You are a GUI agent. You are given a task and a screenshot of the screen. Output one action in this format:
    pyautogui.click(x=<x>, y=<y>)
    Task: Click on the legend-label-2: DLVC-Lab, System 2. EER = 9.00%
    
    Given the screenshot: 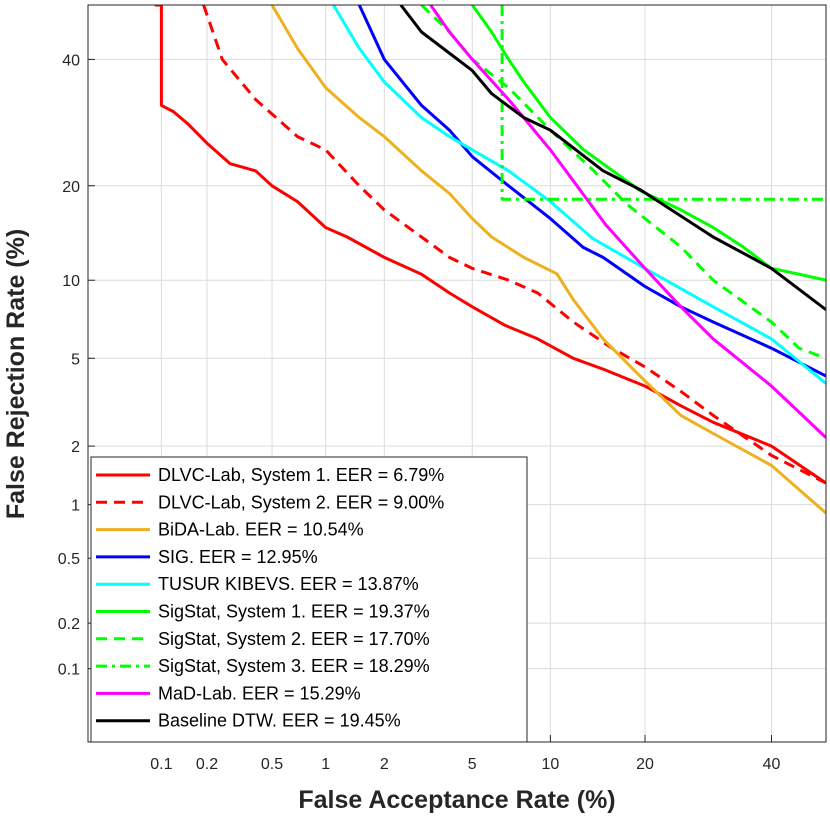 What is the action you would take?
    pyautogui.click(x=301, y=502)
    